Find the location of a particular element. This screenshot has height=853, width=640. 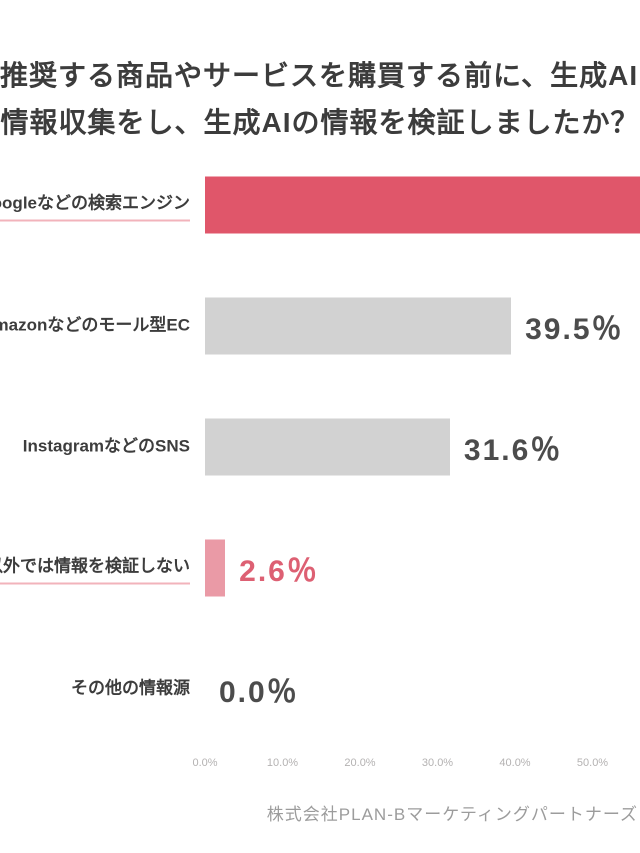

value-label: 2.6％ is located at coordinates (279, 571).